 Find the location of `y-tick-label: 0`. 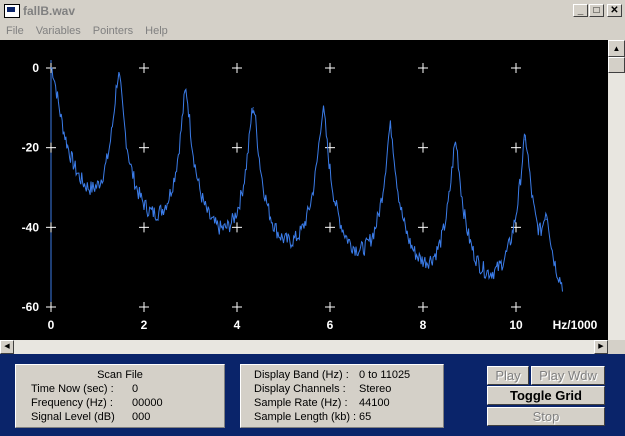

y-tick-label: 0 is located at coordinates (35, 68).